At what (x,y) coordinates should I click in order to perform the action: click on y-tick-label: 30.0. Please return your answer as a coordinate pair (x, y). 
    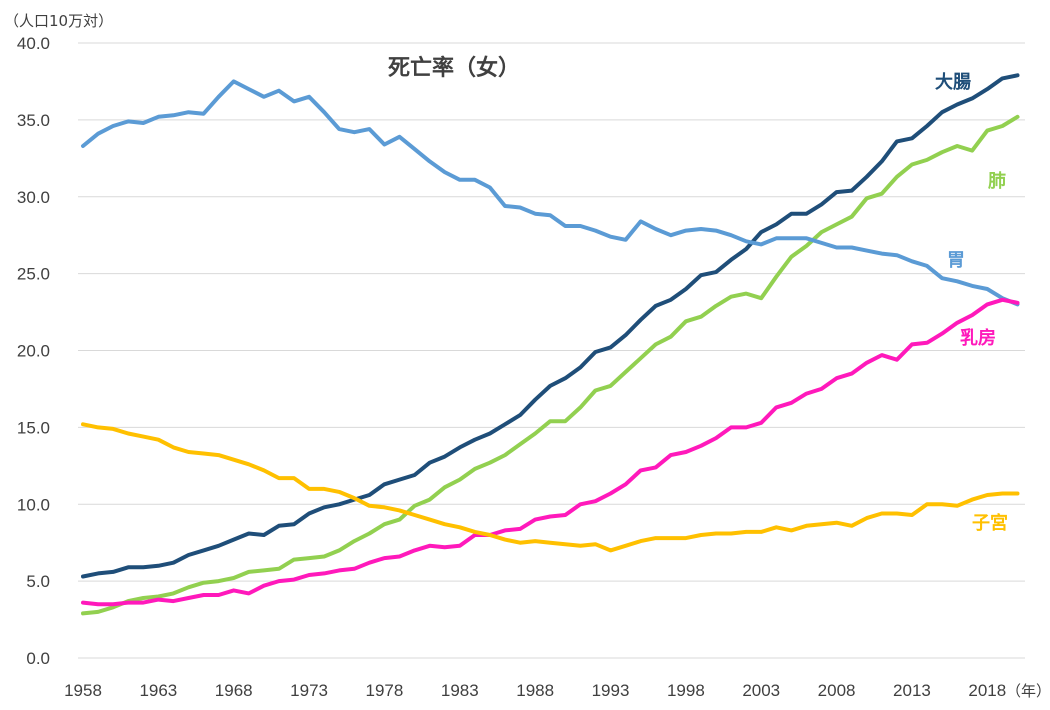
    Looking at the image, I should click on (33, 197).